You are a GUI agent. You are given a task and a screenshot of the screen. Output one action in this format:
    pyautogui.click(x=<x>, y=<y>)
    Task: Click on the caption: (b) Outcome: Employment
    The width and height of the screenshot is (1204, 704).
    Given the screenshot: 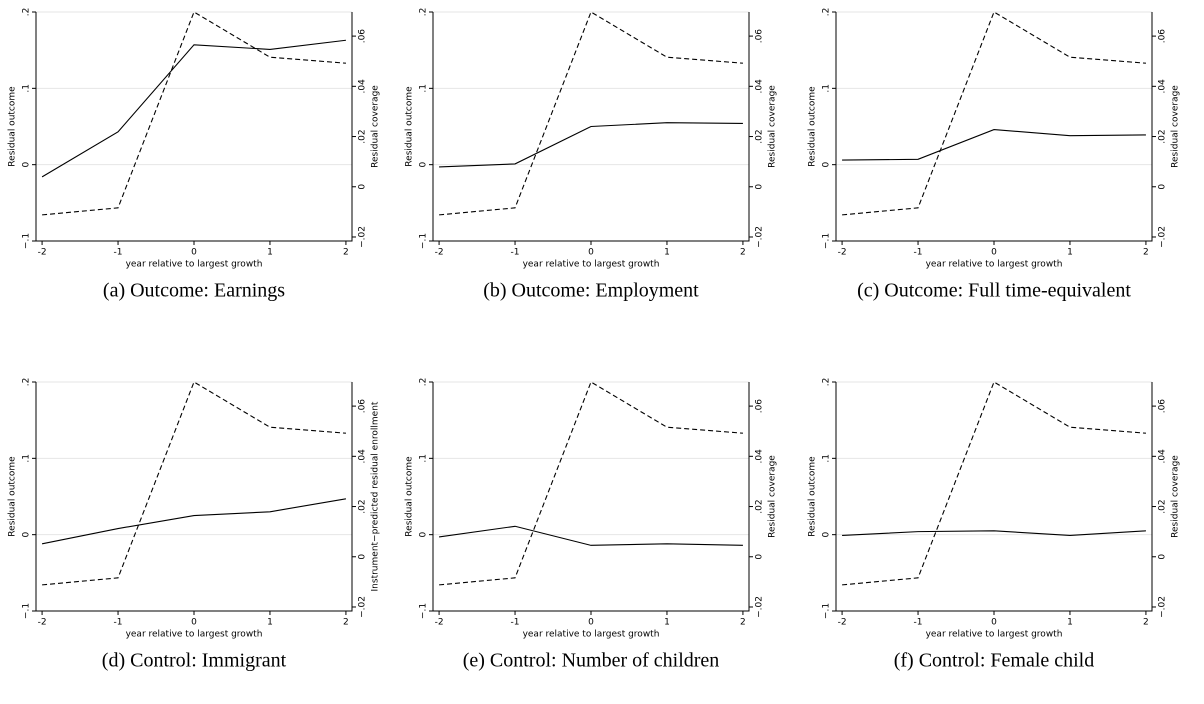 What is the action you would take?
    pyautogui.click(x=591, y=291)
    